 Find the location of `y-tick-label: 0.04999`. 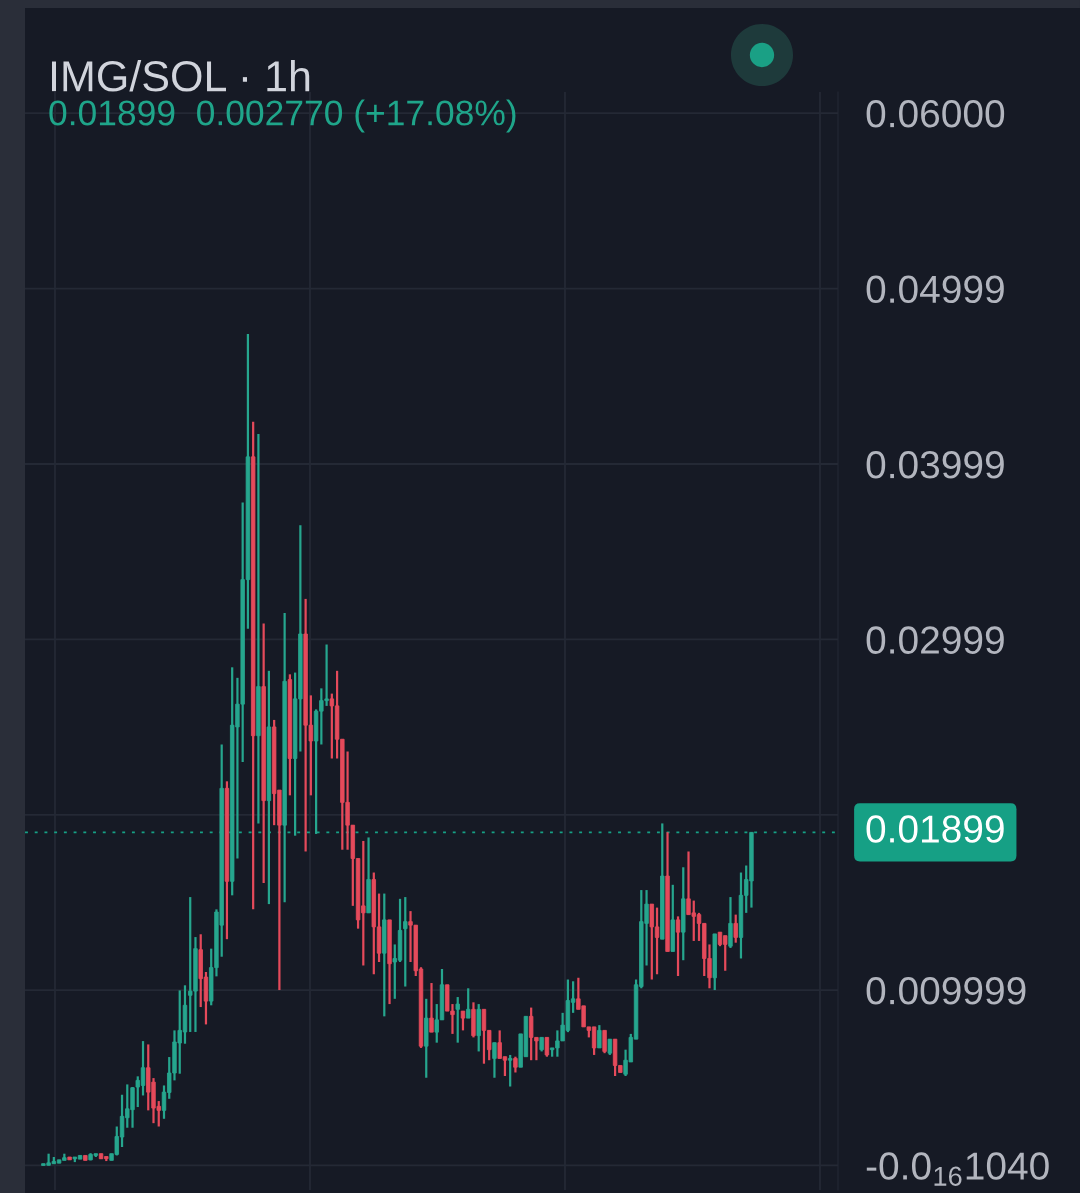

y-tick-label: 0.04999 is located at coordinates (935, 289).